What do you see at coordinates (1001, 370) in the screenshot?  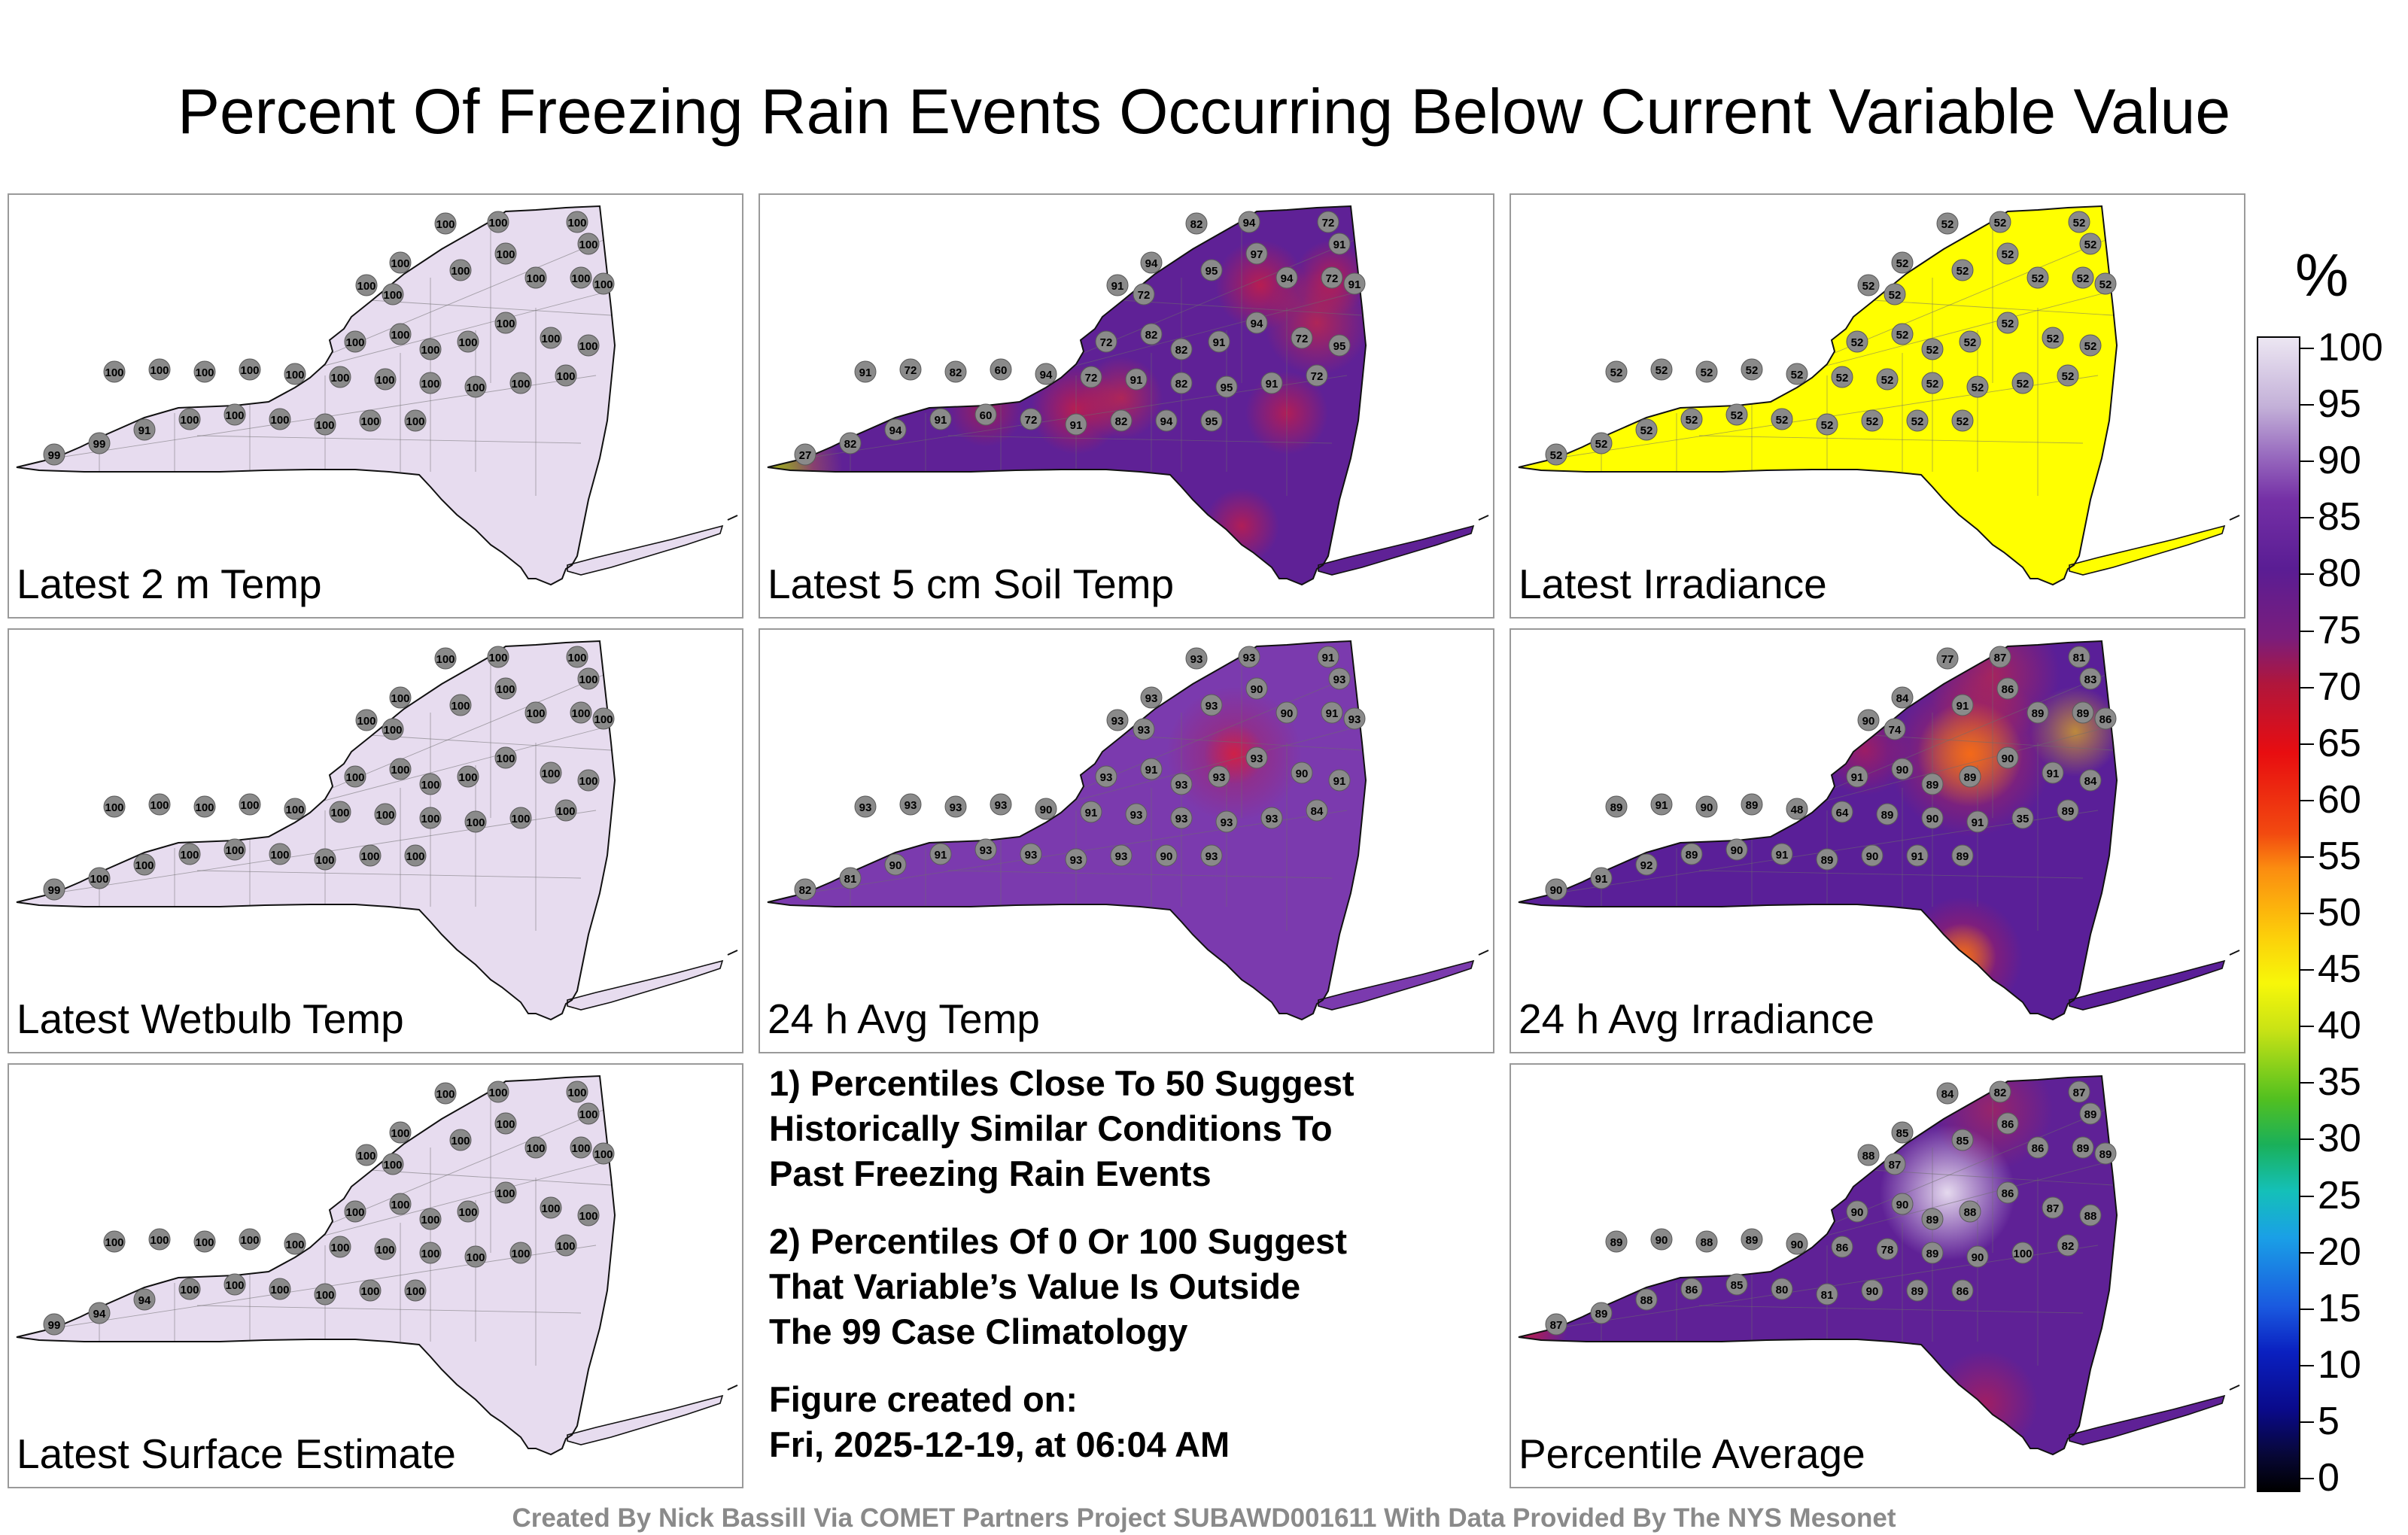 I see `station-value: 60` at bounding box center [1001, 370].